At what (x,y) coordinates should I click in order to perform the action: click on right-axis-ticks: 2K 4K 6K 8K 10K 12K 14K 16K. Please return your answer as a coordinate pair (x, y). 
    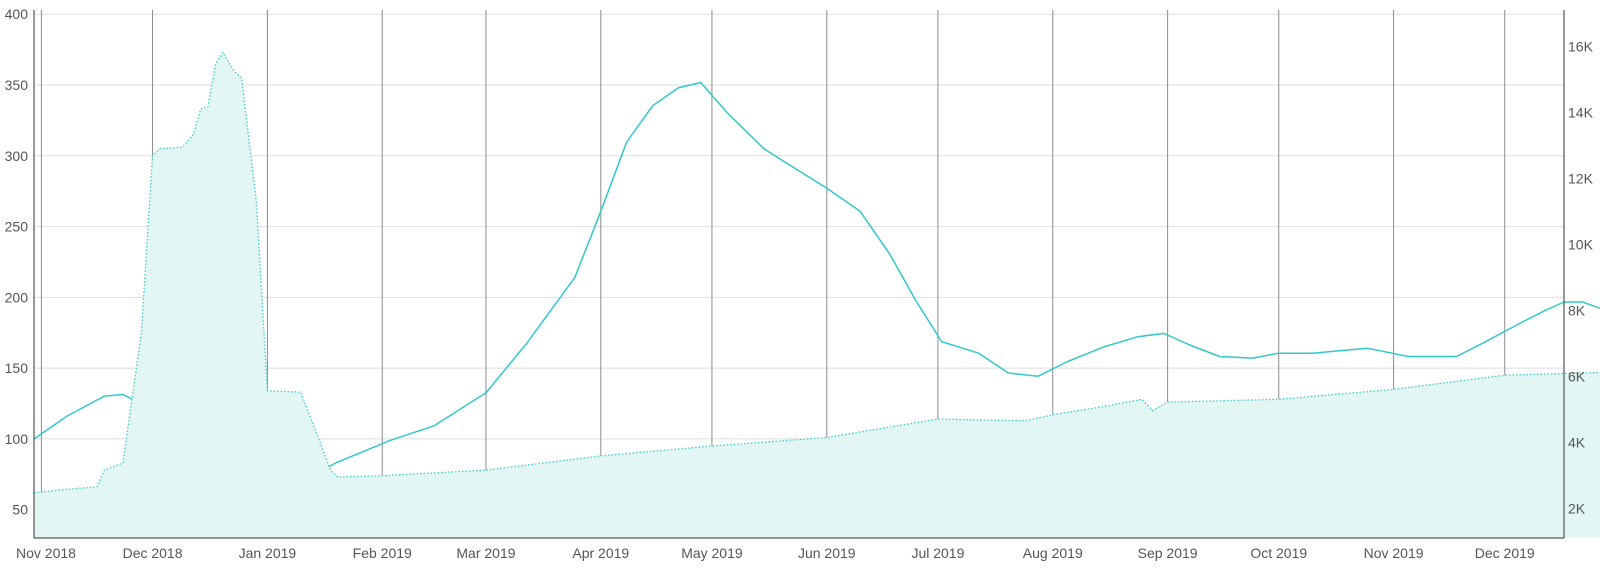
    Looking at the image, I should click on (1581, 277).